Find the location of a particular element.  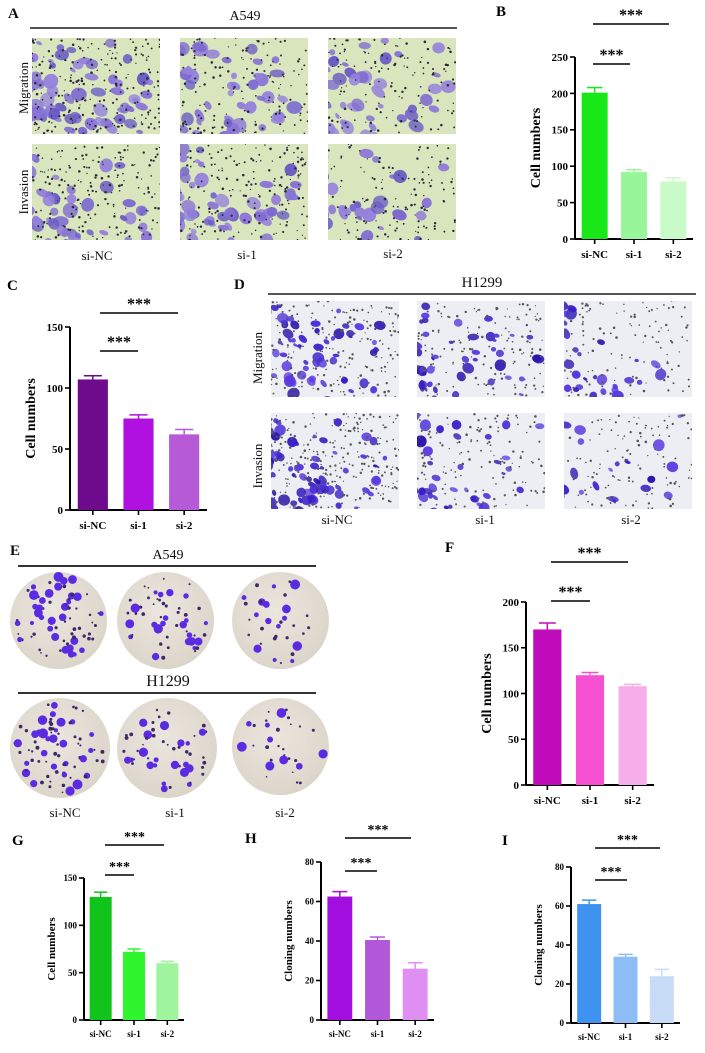

panel-label-h: H is located at coordinates (251, 839).